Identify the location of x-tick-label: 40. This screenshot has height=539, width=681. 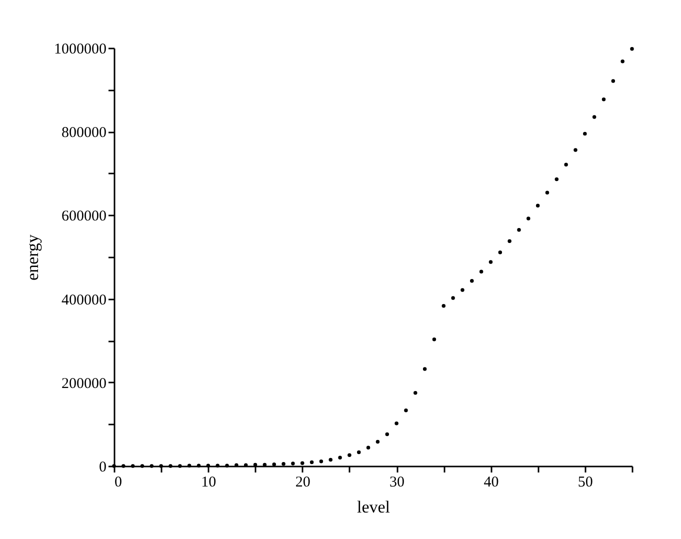
(491, 482).